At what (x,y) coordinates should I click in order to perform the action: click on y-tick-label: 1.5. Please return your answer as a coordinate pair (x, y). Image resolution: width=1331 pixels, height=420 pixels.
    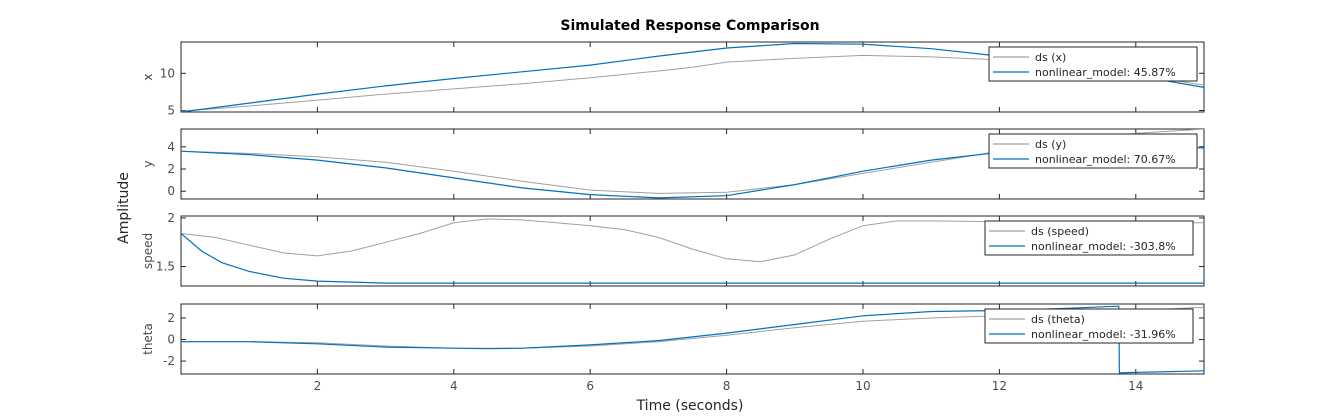
    Looking at the image, I should click on (165, 267).